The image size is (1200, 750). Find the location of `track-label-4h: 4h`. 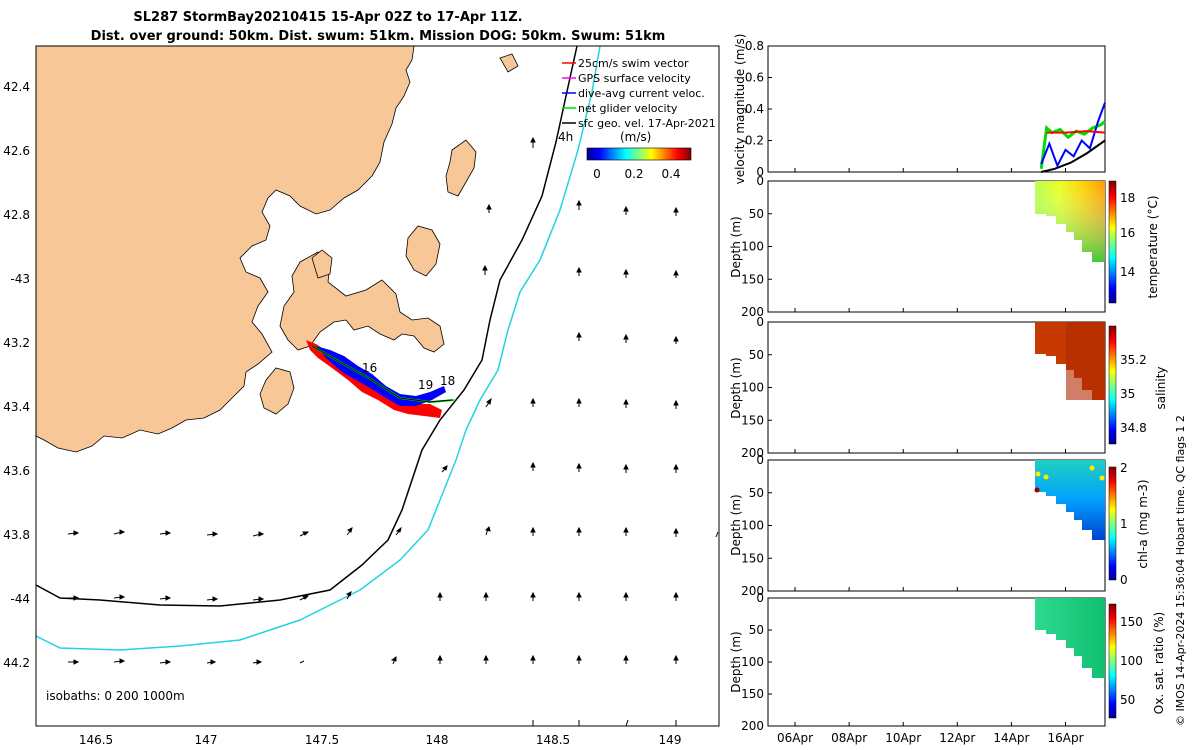

track-label-4h: 4h is located at coordinates (565, 137).